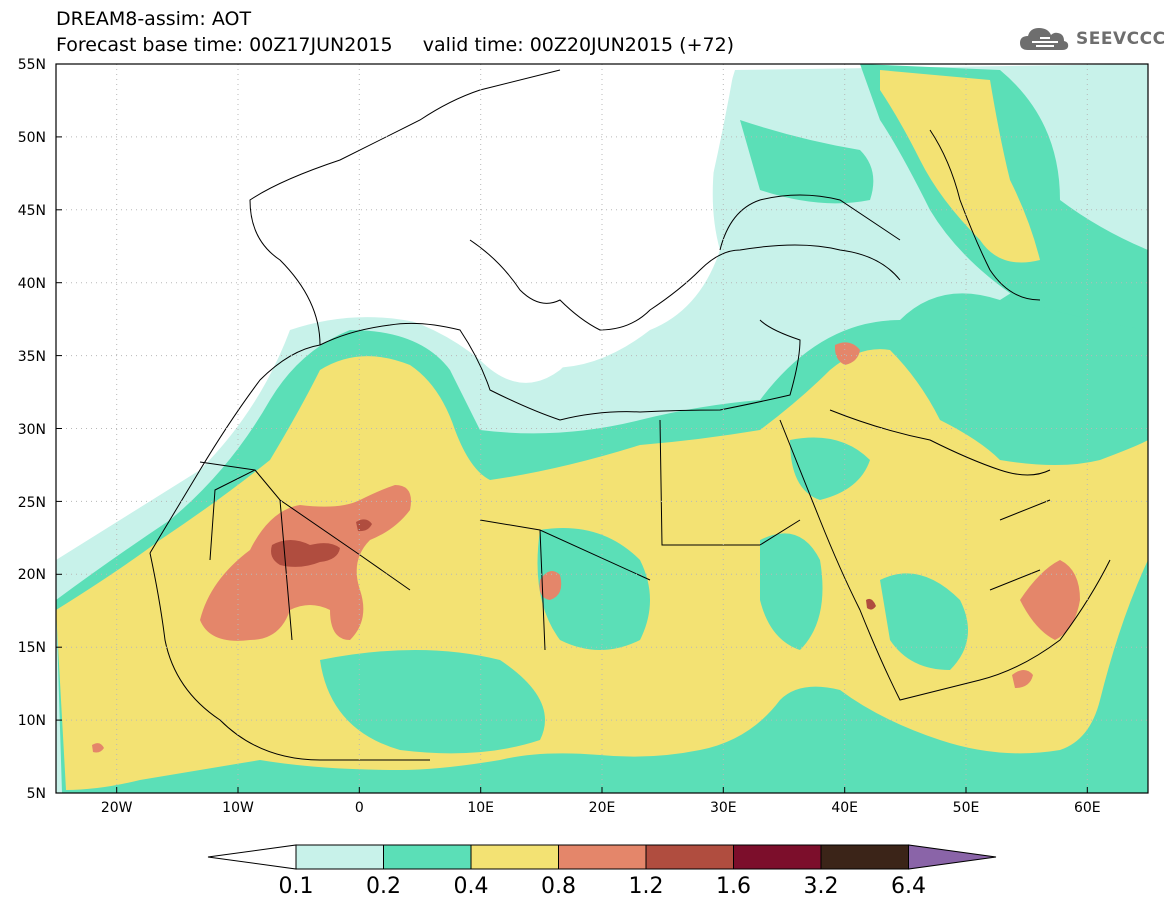  What do you see at coordinates (960, 166) in the screenshot?
I see `aot-0.4-region-north` at bounding box center [960, 166].